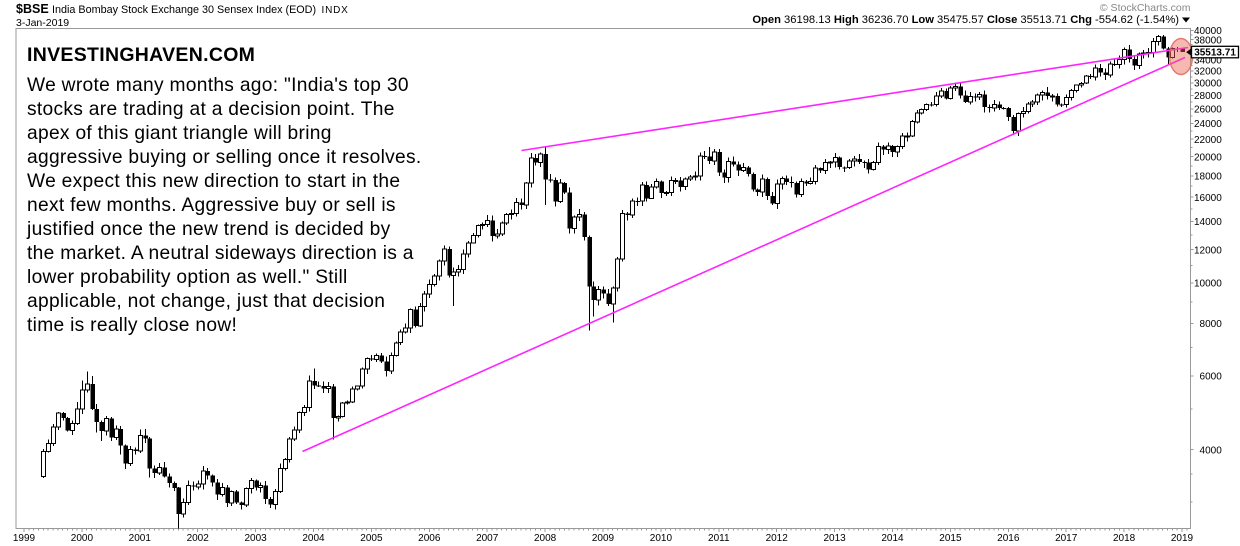 This screenshot has width=1240, height=546. I want to click on svg-text: 2013, so click(834, 538).